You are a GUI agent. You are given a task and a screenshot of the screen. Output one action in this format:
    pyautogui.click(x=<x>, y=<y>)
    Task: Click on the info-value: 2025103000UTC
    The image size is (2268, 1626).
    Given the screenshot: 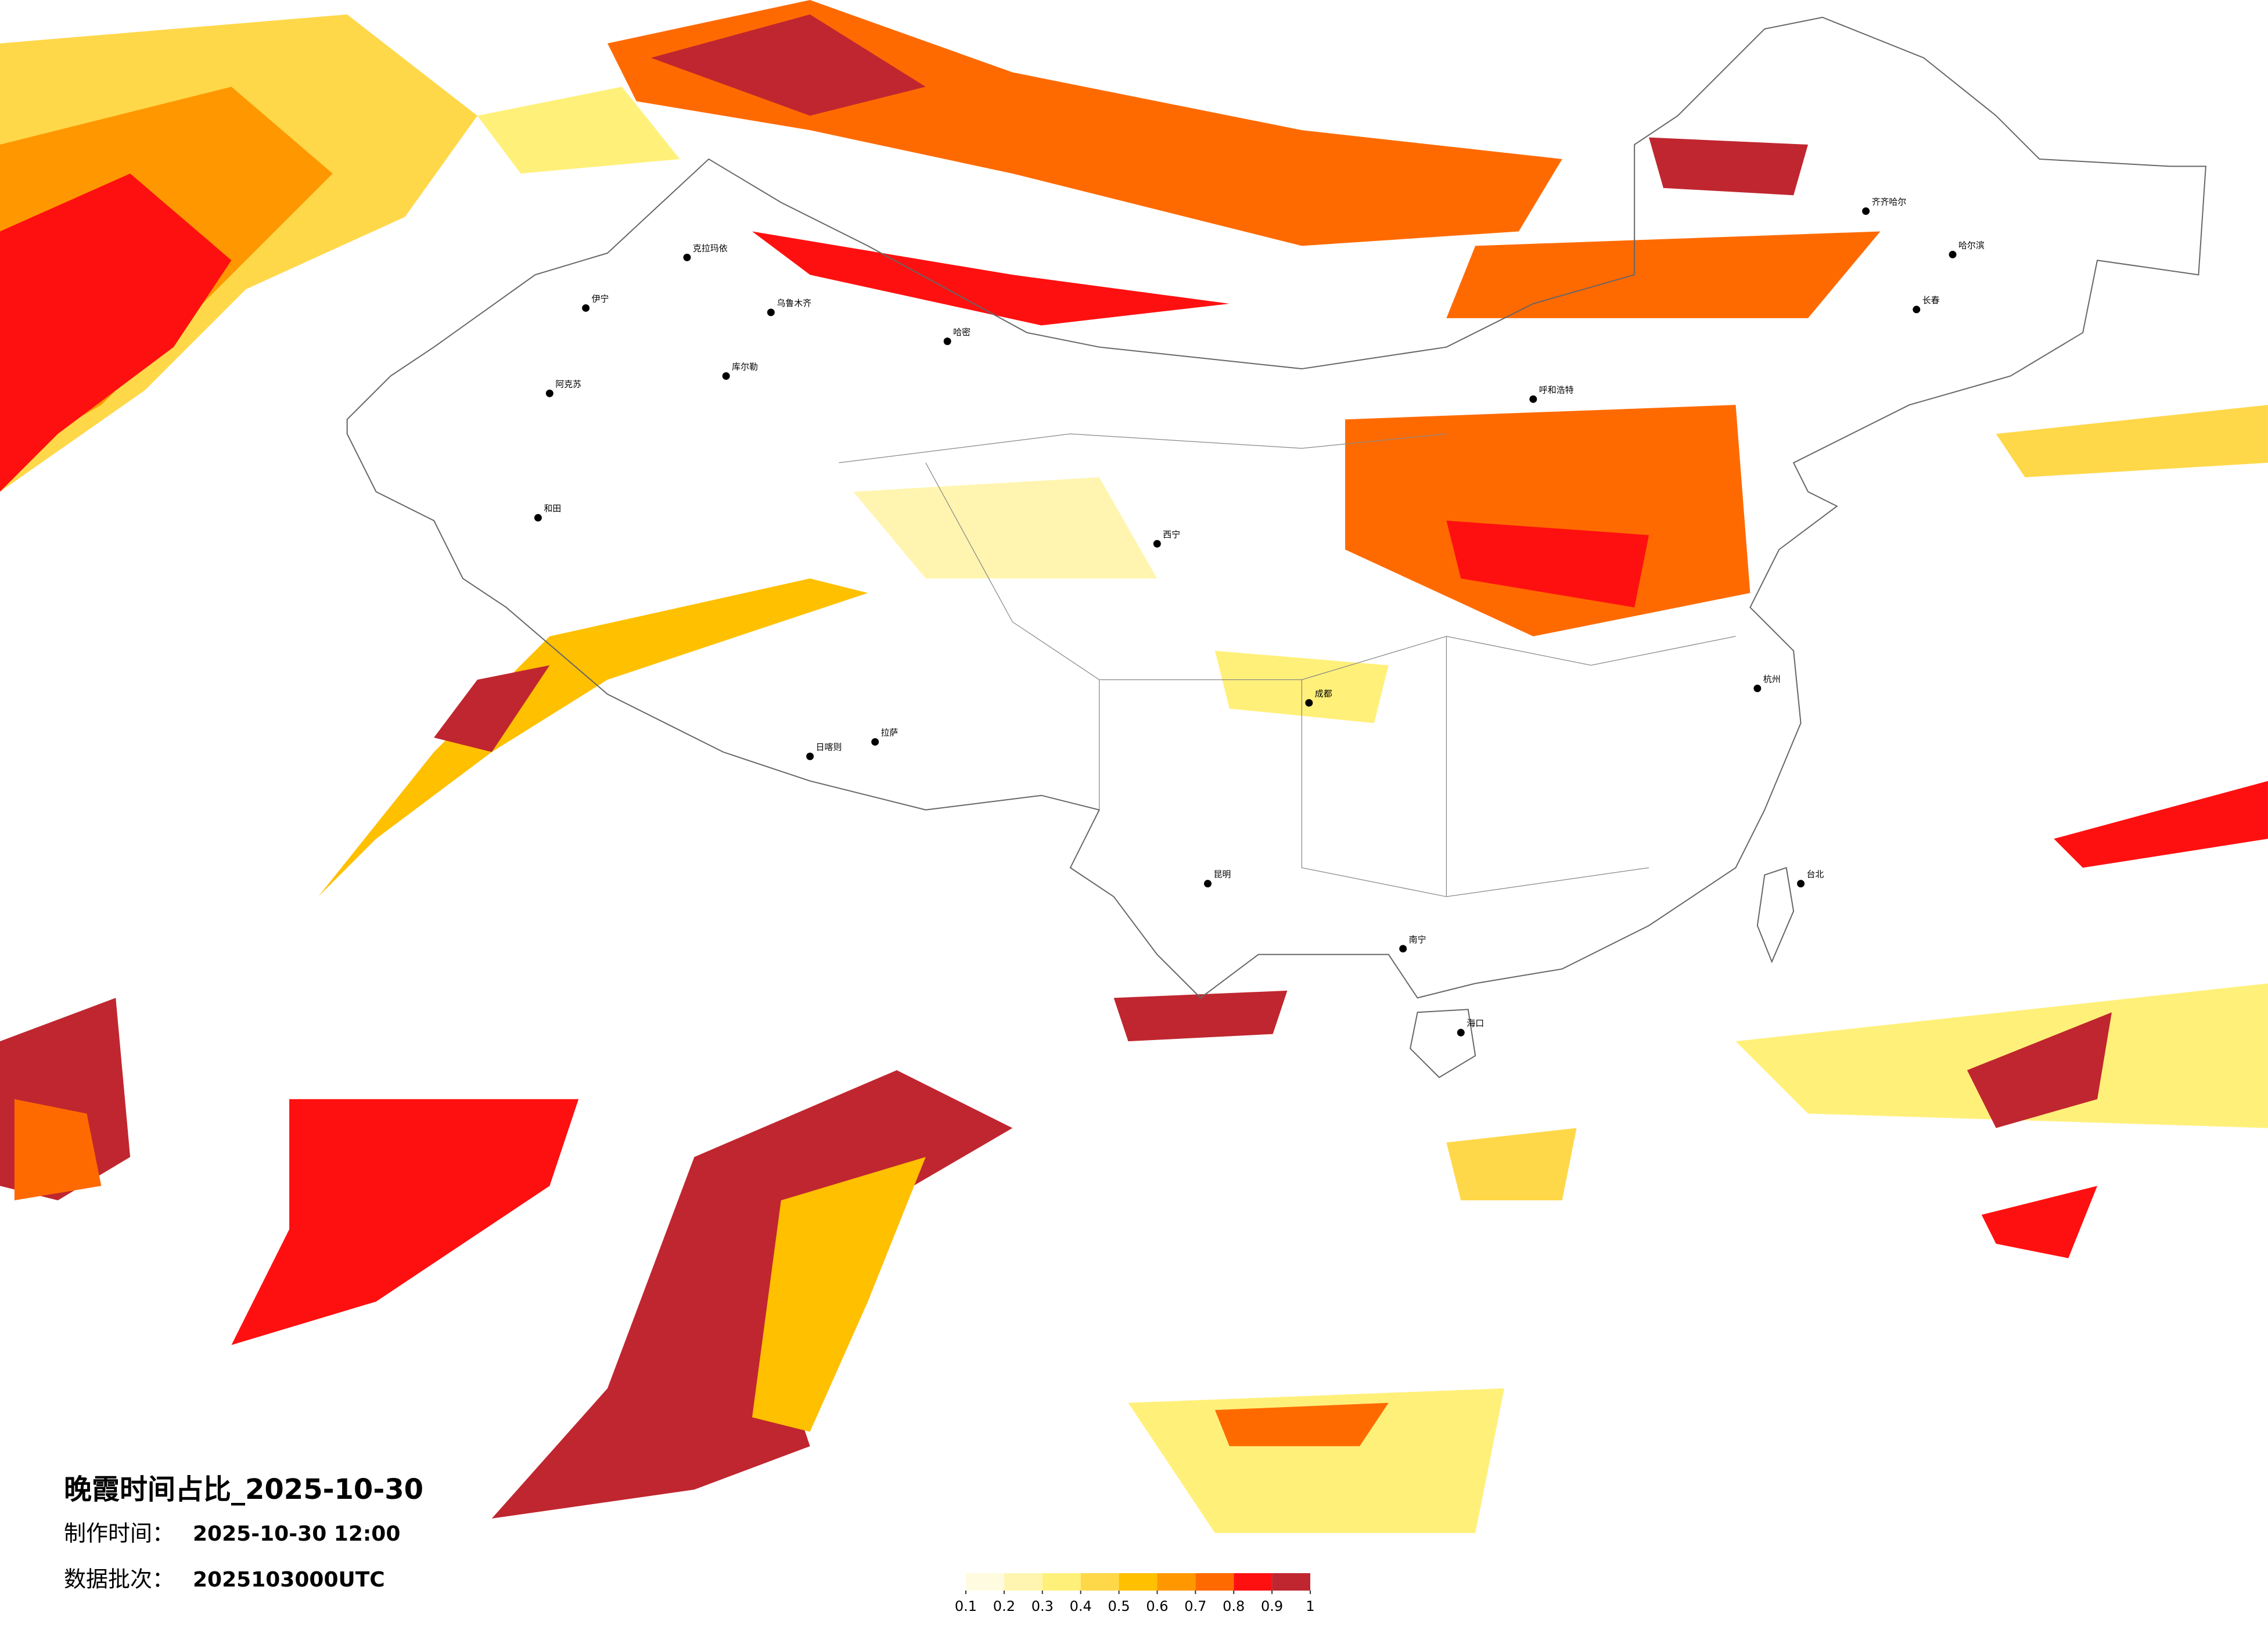 What is the action you would take?
    pyautogui.click(x=289, y=1580)
    